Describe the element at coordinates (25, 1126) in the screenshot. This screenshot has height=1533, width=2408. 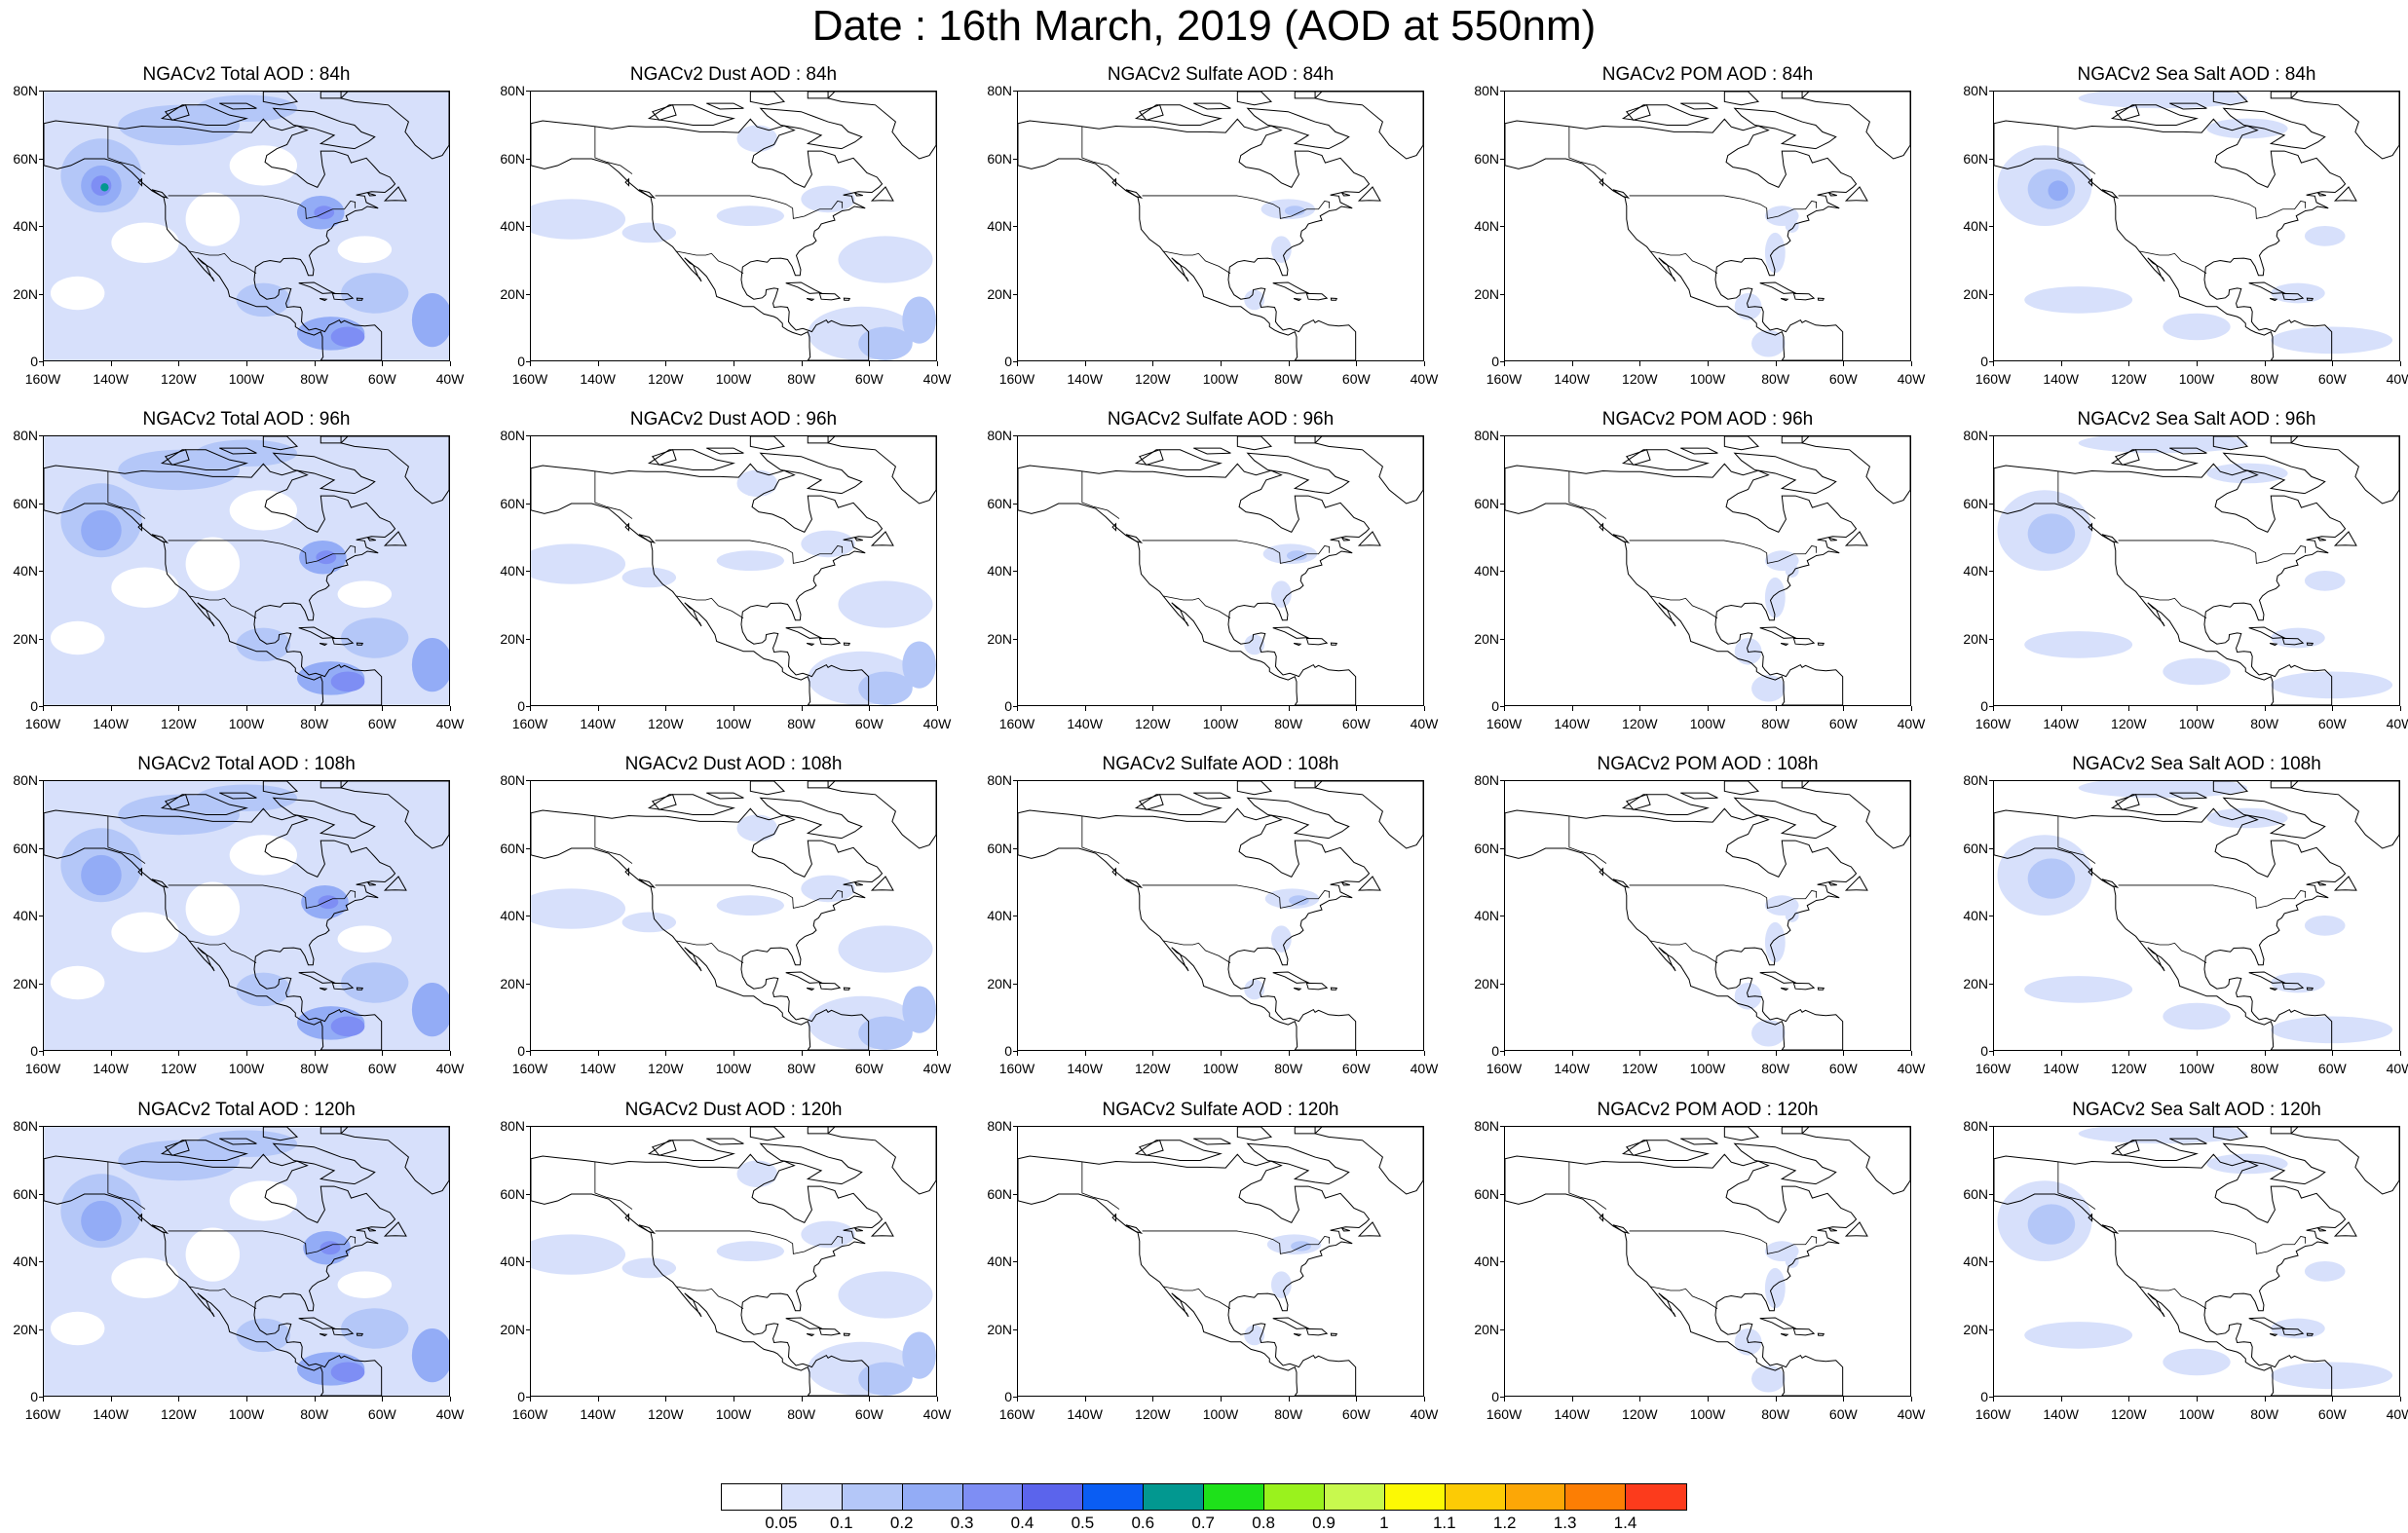
I see `lat-tick-label: 80N` at that location.